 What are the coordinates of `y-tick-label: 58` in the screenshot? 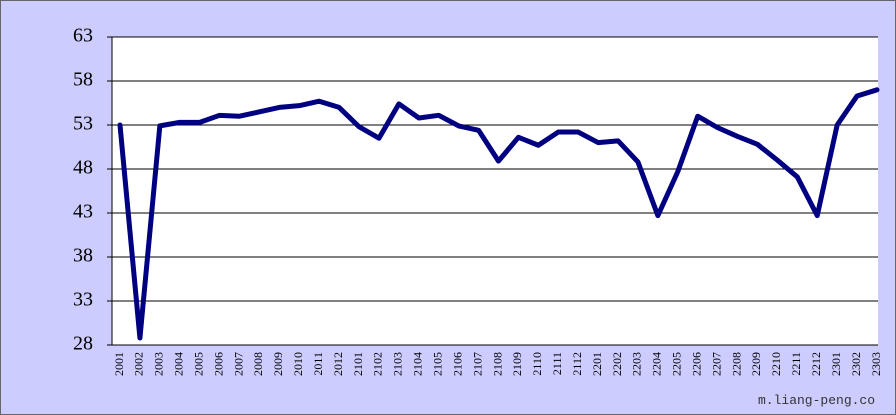 It's located at (83, 80).